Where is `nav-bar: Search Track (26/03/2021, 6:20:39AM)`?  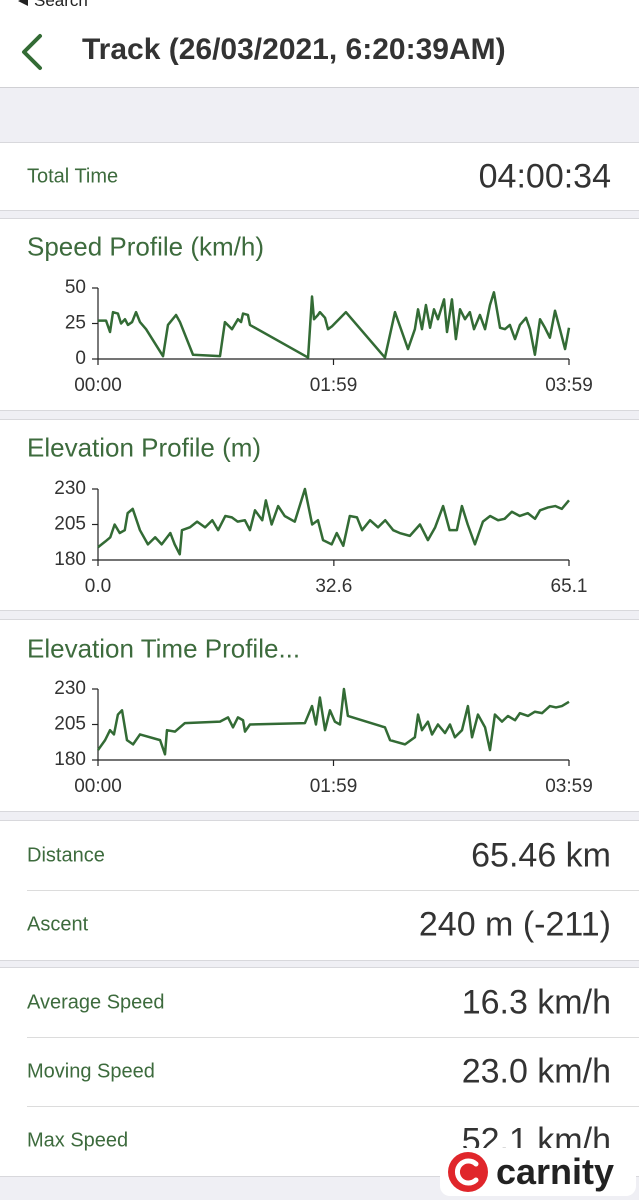
nav-bar: Search Track (26/03/2021, 6:20:39AM) is located at coordinates (319, 44).